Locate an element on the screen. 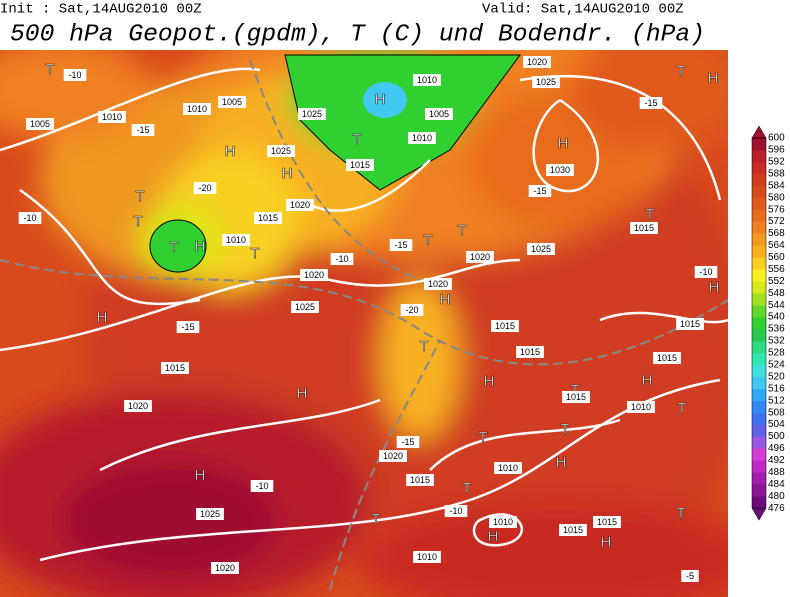 The image size is (790, 597). colorbar-label: 532 is located at coordinates (776, 341).